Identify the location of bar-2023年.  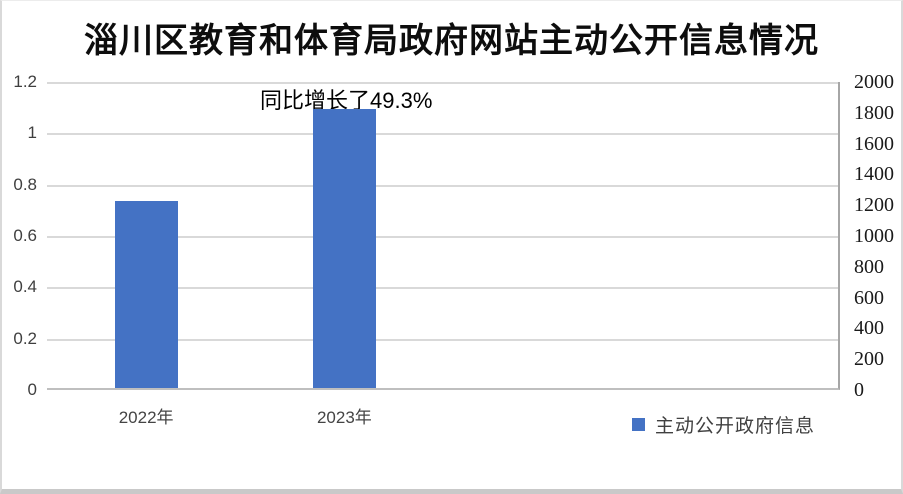
(344, 248).